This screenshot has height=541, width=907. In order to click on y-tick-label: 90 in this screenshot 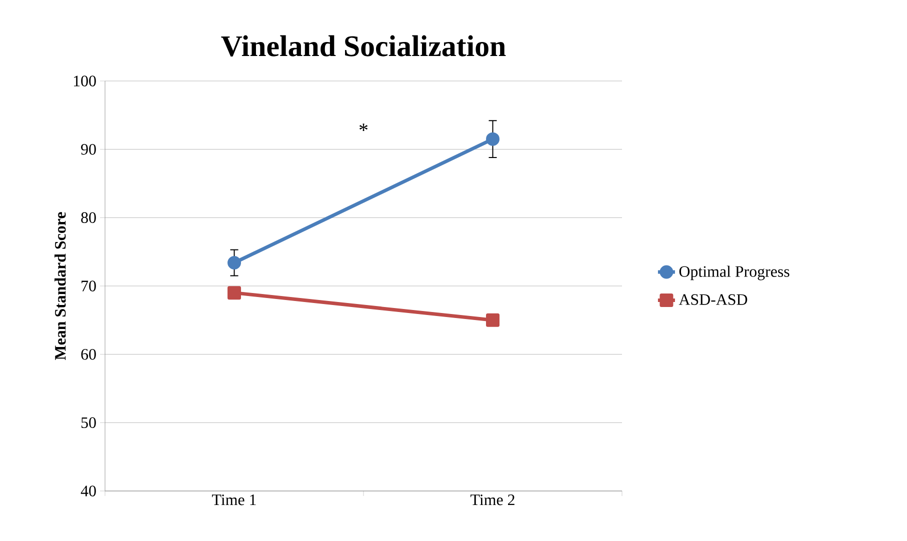, I will do `click(88, 149)`.